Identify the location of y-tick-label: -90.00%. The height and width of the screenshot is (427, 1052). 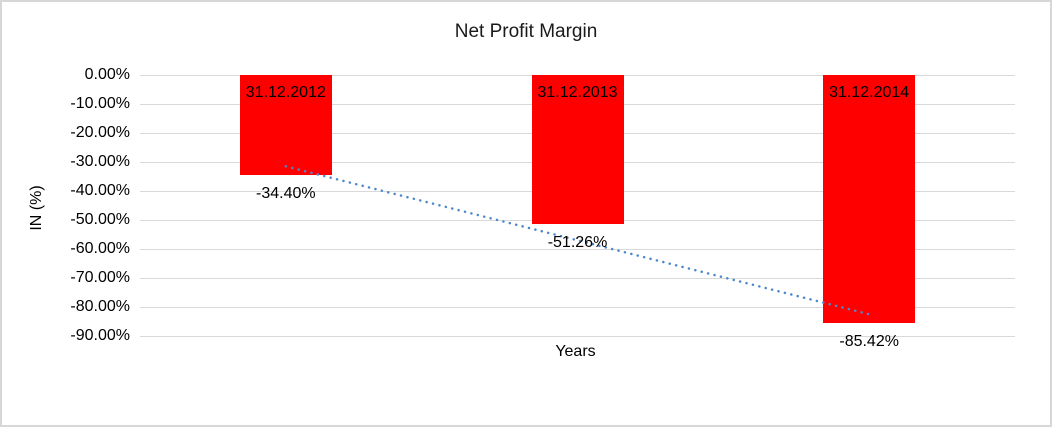
(100, 335).